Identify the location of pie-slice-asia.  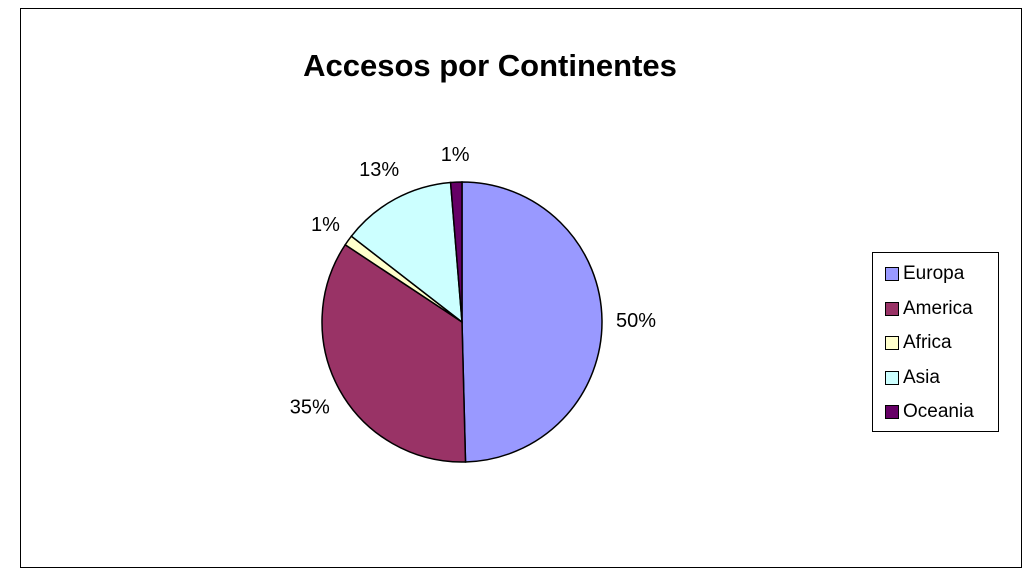
(406, 252).